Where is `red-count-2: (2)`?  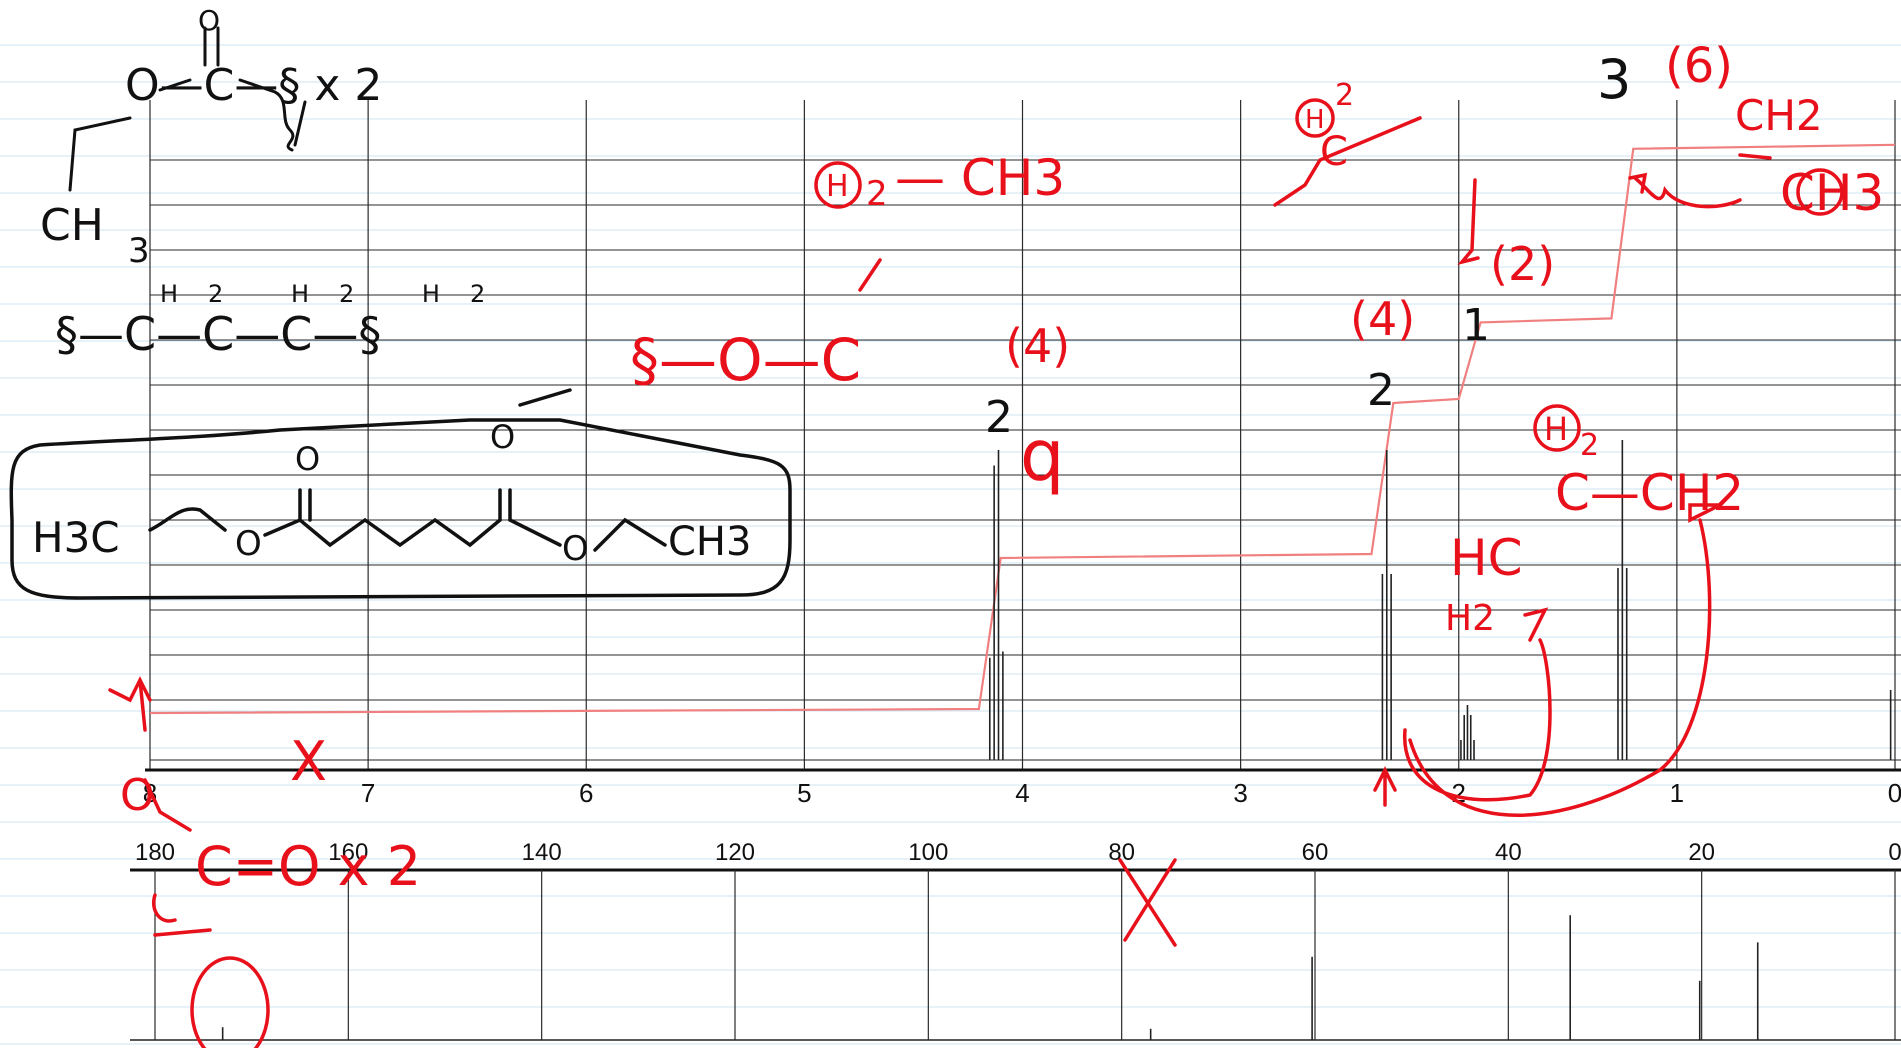
red-count-2: (2) is located at coordinates (1522, 264).